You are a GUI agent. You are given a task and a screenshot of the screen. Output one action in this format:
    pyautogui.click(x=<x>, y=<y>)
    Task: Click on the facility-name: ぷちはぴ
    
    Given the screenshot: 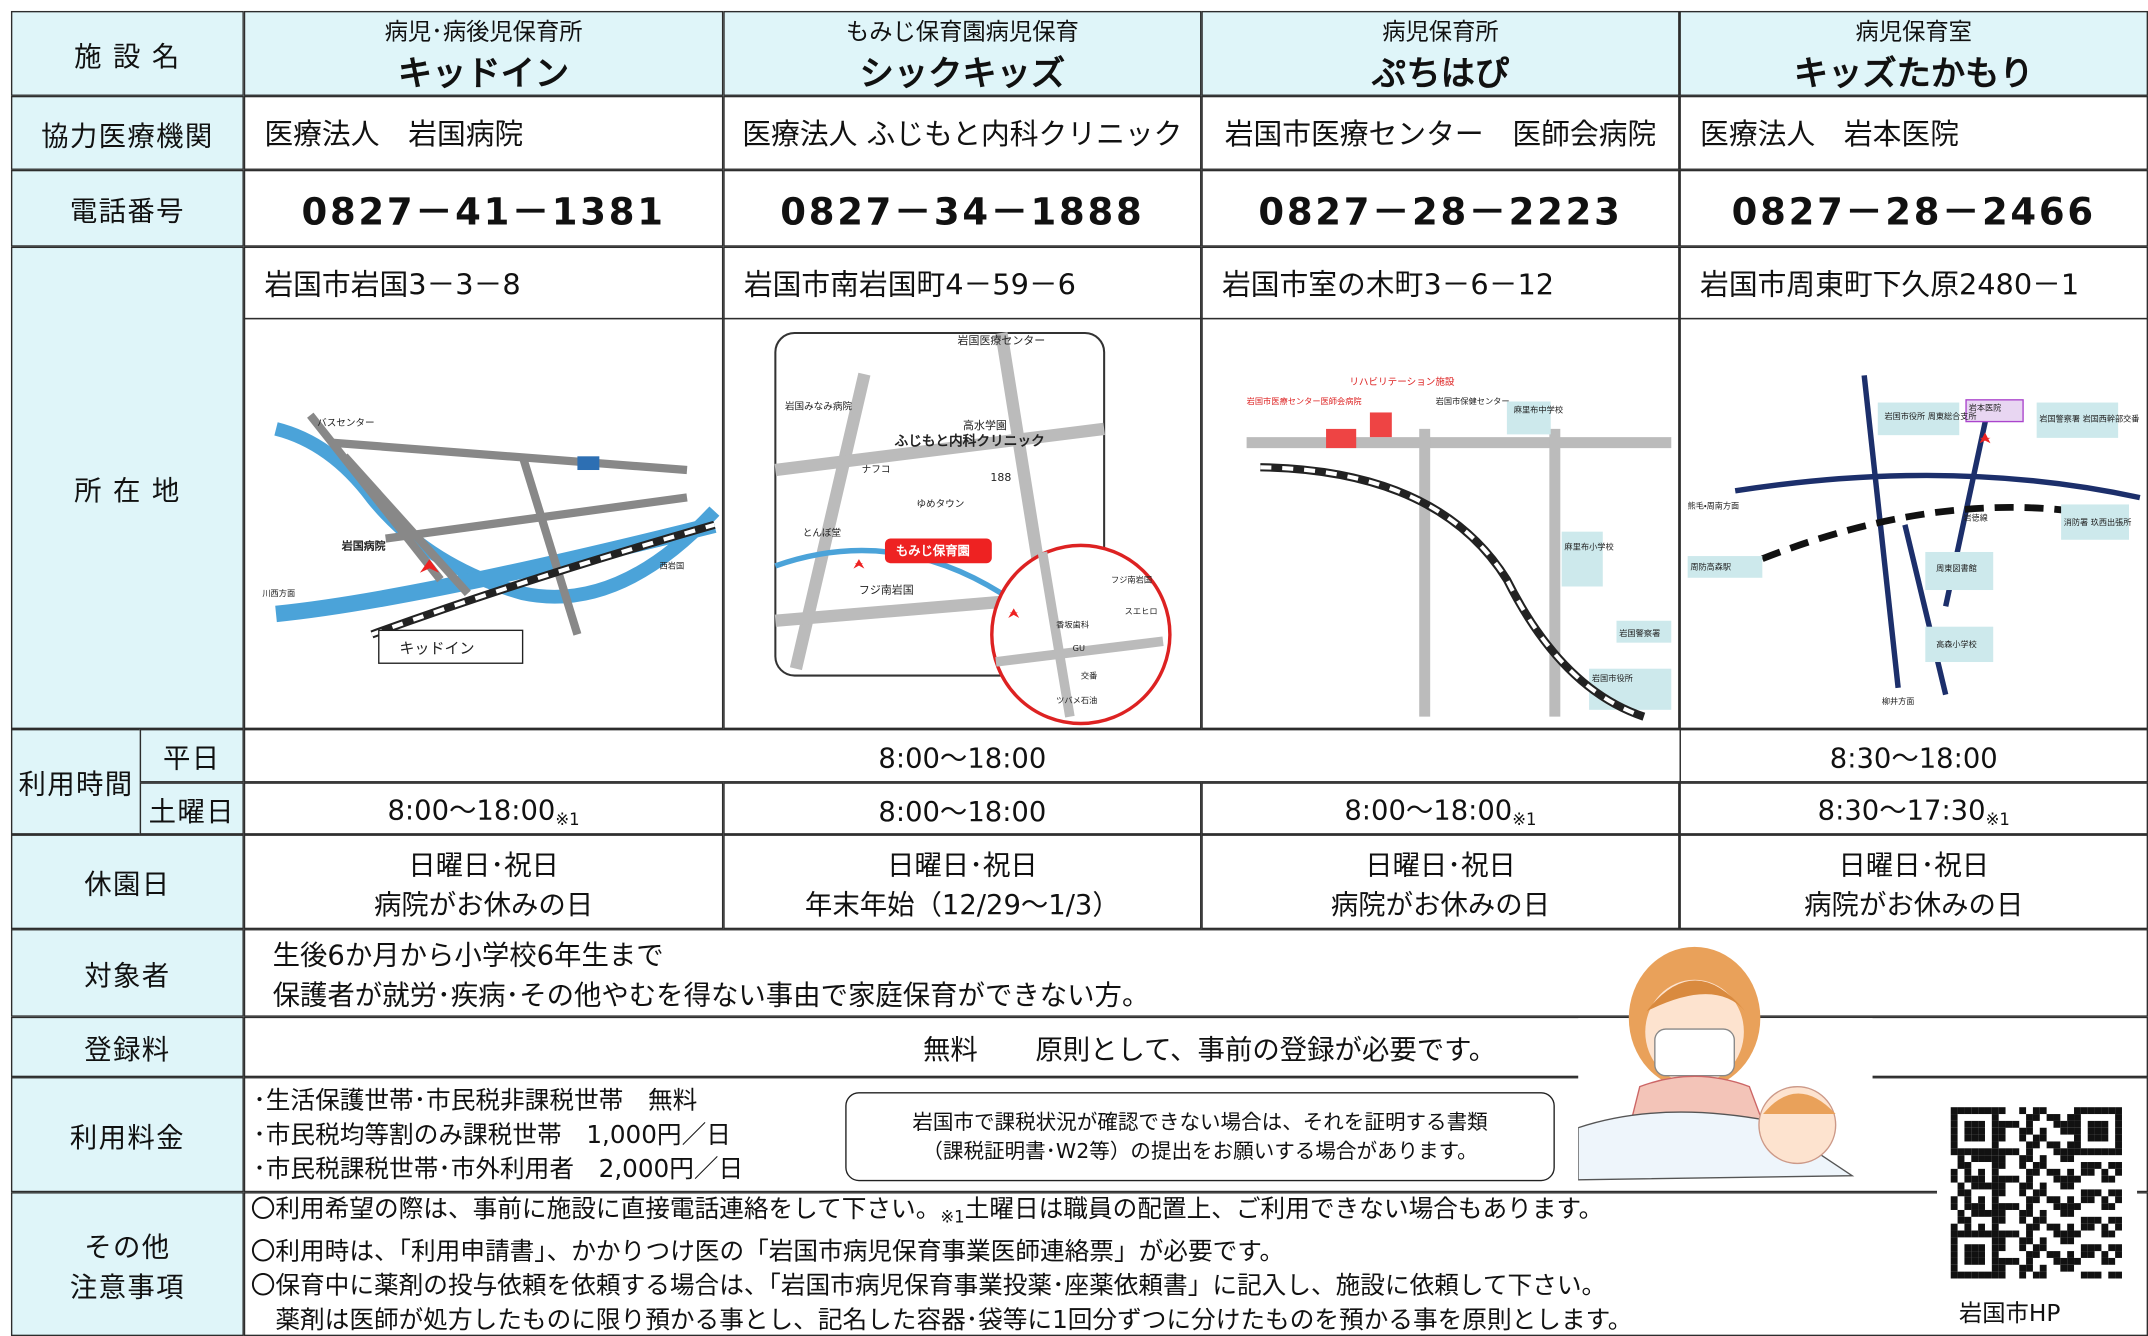 What is the action you would take?
    pyautogui.click(x=1440, y=72)
    